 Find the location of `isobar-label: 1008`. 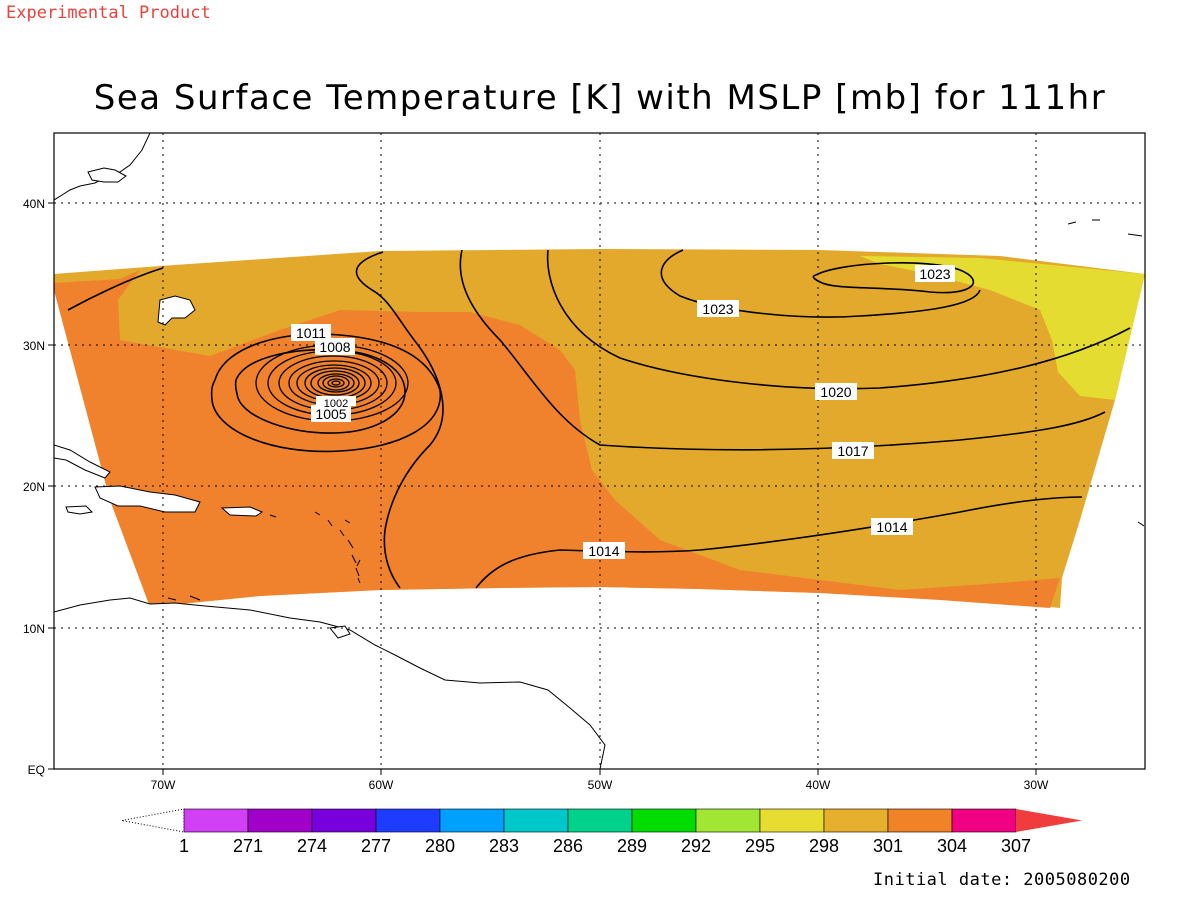

isobar-label: 1008 is located at coordinates (335, 346).